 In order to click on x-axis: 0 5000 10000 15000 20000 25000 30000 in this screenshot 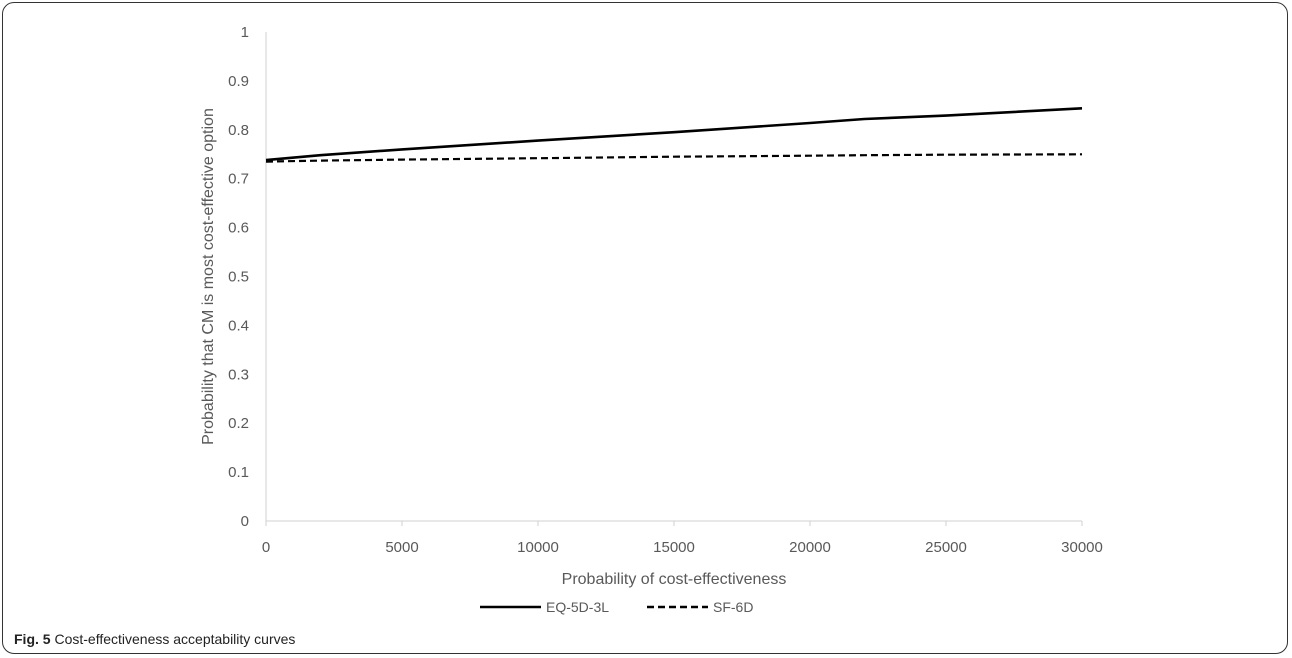, I will do `click(682, 538)`.